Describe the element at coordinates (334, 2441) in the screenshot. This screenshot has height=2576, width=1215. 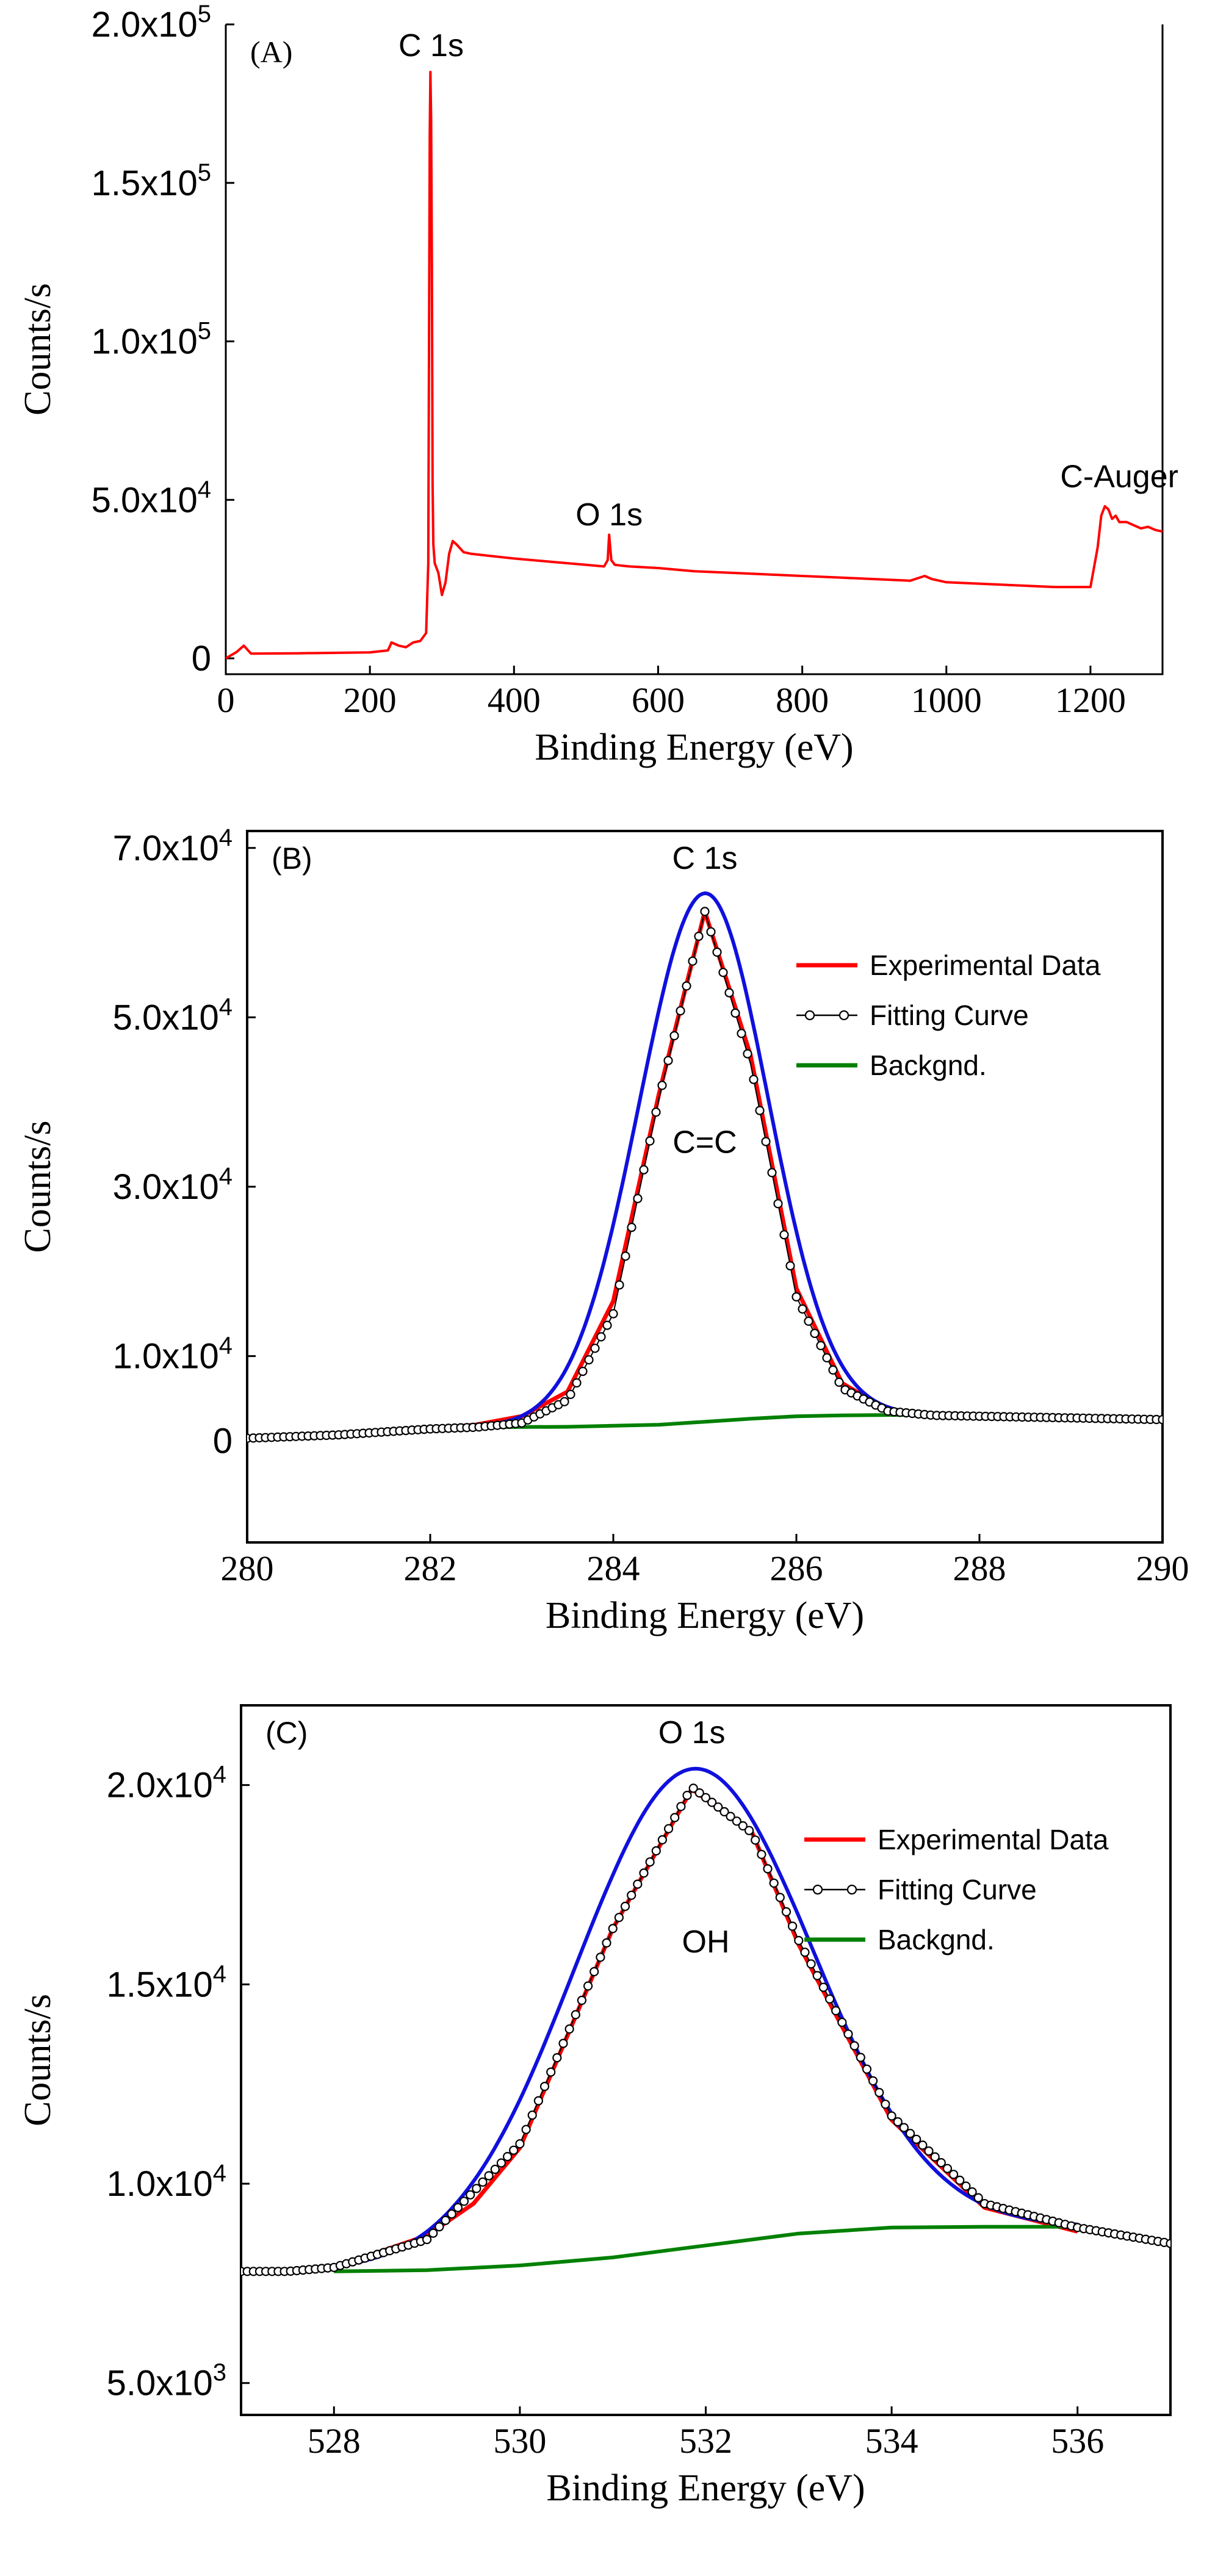
I see `x-tick-label: 528` at that location.